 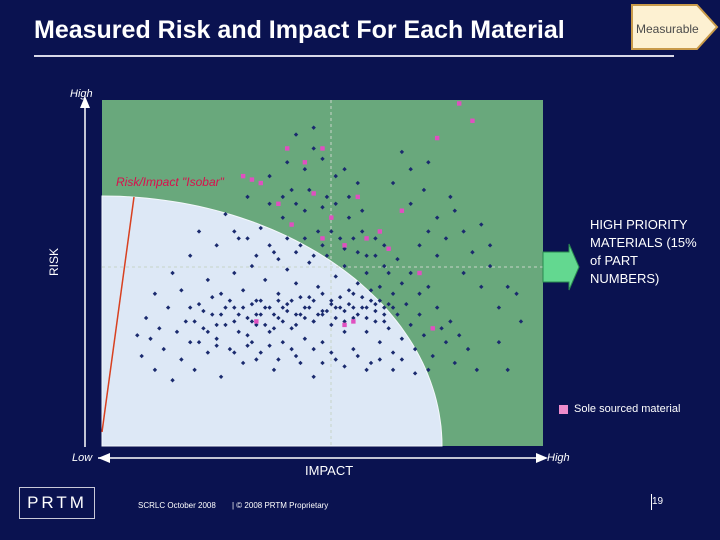 I want to click on badge-label: Measurable, so click(x=667, y=29).